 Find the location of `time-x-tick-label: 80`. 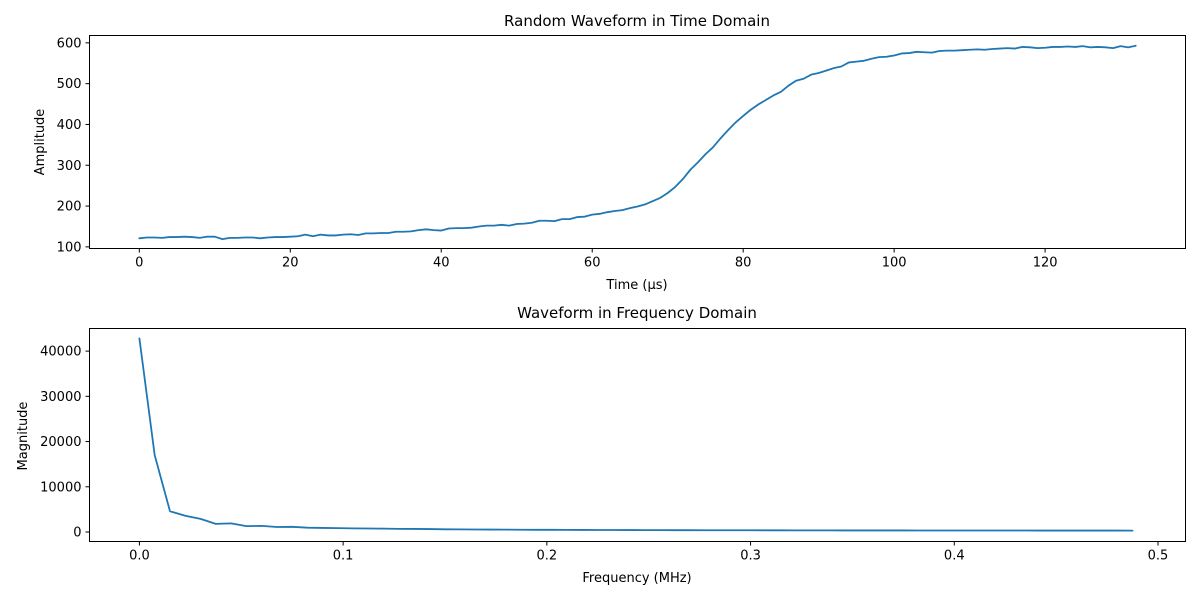

time-x-tick-label: 80 is located at coordinates (743, 263).